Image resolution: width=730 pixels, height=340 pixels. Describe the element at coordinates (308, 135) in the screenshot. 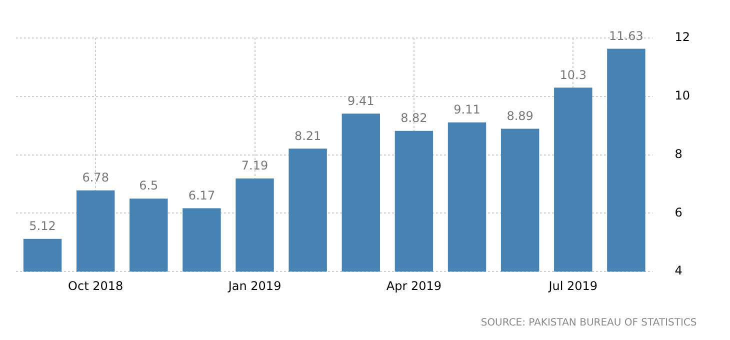

I see `data-label: 8.21` at that location.